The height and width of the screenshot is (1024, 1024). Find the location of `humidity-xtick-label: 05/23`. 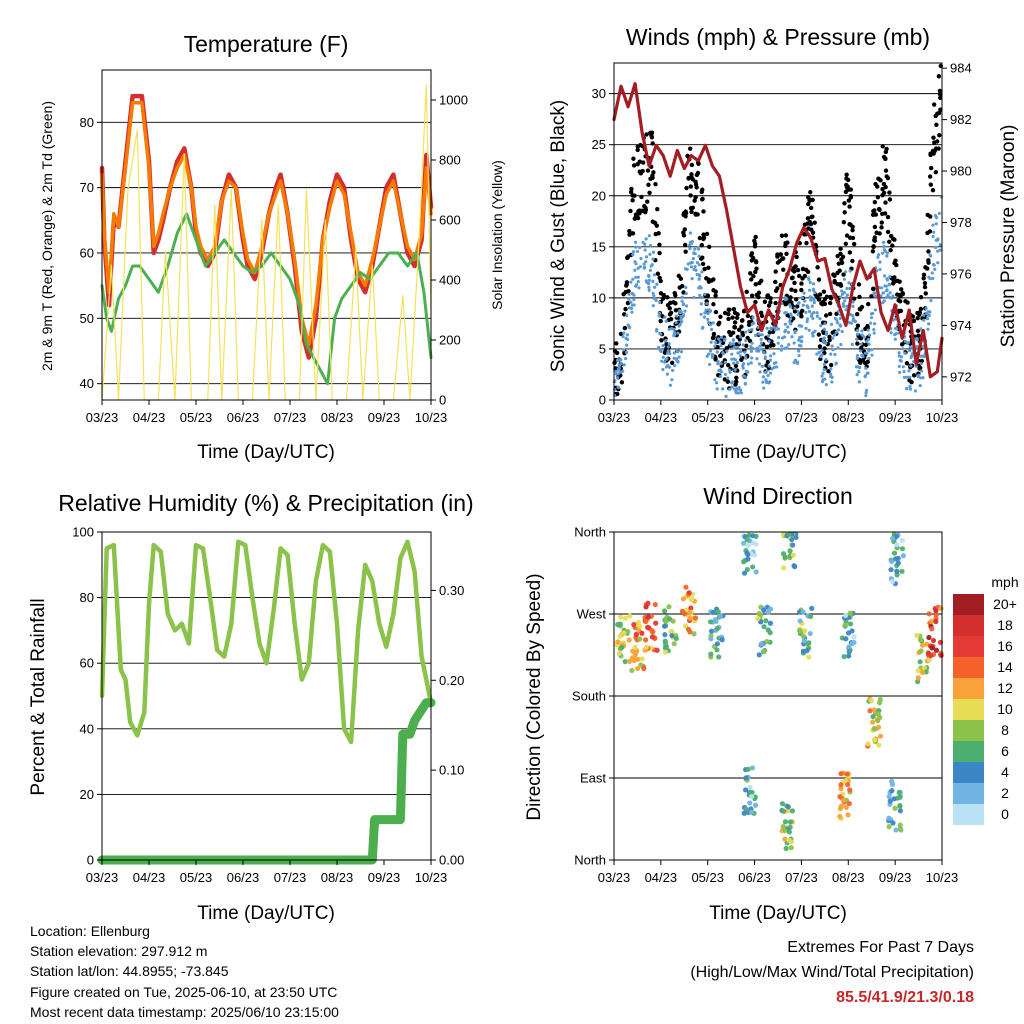

humidity-xtick-label: 05/23 is located at coordinates (196, 877).